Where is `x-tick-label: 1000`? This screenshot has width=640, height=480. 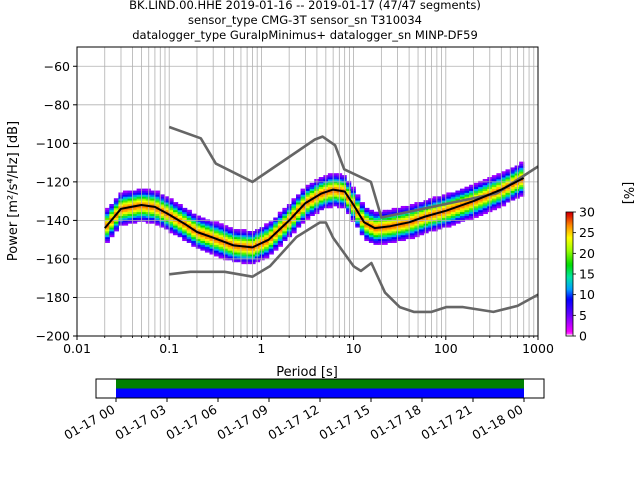
x-tick-label: 1000 is located at coordinates (538, 348).